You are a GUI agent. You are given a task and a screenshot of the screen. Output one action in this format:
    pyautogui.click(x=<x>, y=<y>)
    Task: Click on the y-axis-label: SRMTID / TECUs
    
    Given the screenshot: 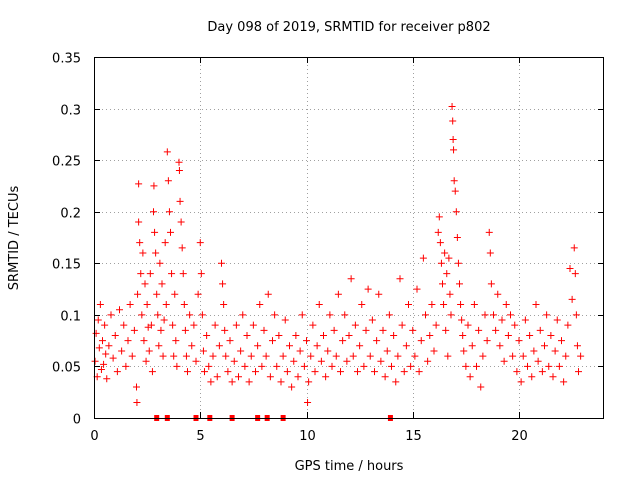 What is the action you would take?
    pyautogui.click(x=14, y=238)
    